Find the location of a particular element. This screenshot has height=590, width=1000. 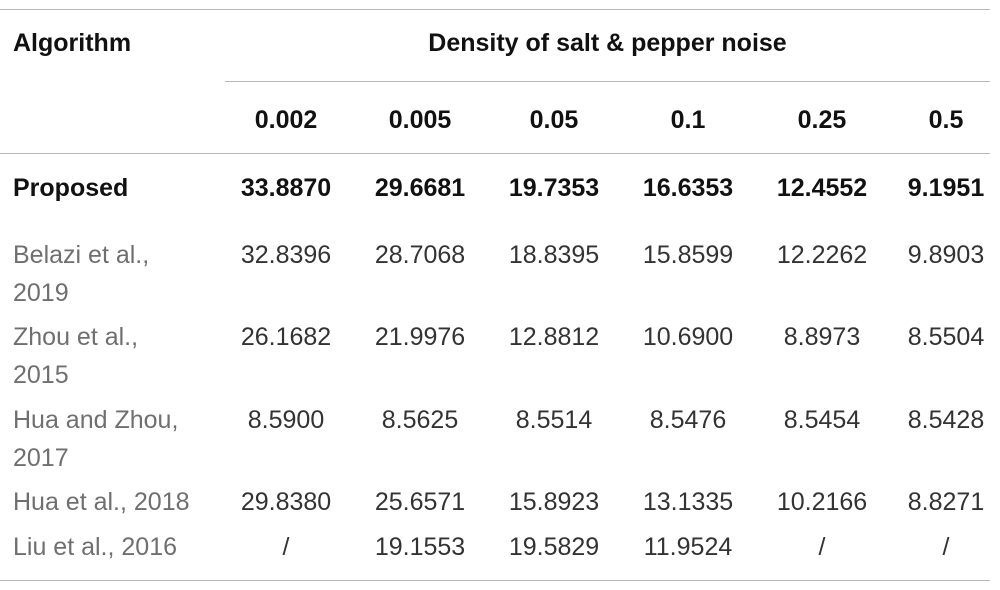

value-cell: 16.6353 is located at coordinates (688, 188).